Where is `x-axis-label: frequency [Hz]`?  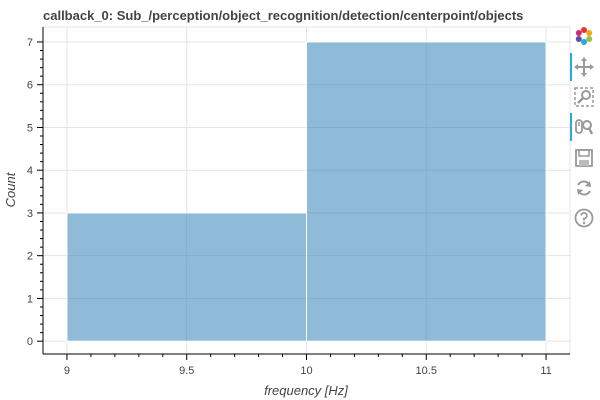
x-axis-label: frequency [Hz] is located at coordinates (306, 390).